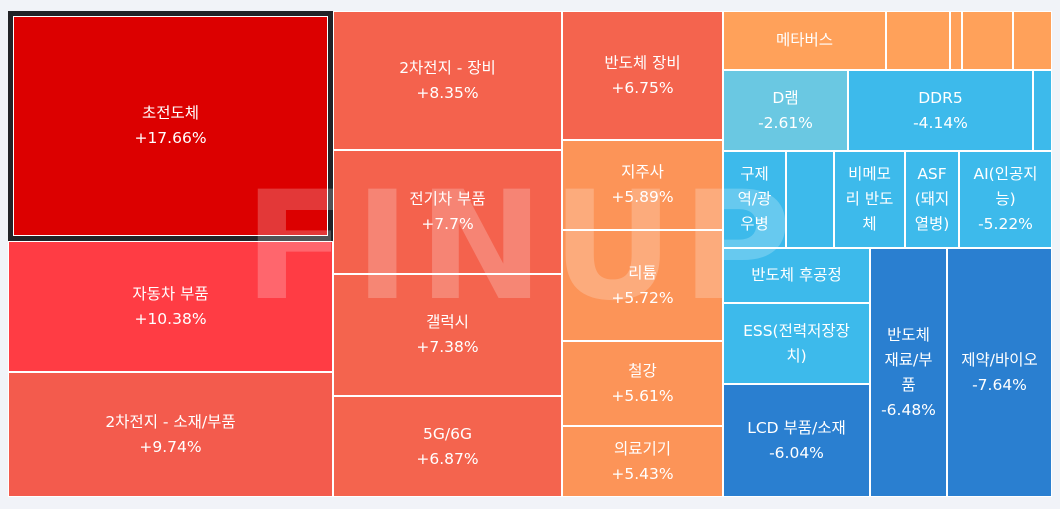 The width and height of the screenshot is (1060, 509). What do you see at coordinates (170, 126) in the screenshot?
I see `treemap-cell: 초전도체 +17.66%` at bounding box center [170, 126].